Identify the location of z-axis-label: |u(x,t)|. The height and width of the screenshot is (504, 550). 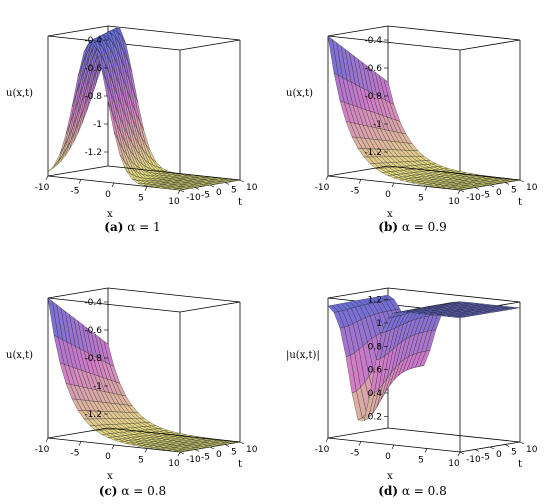
(303, 355).